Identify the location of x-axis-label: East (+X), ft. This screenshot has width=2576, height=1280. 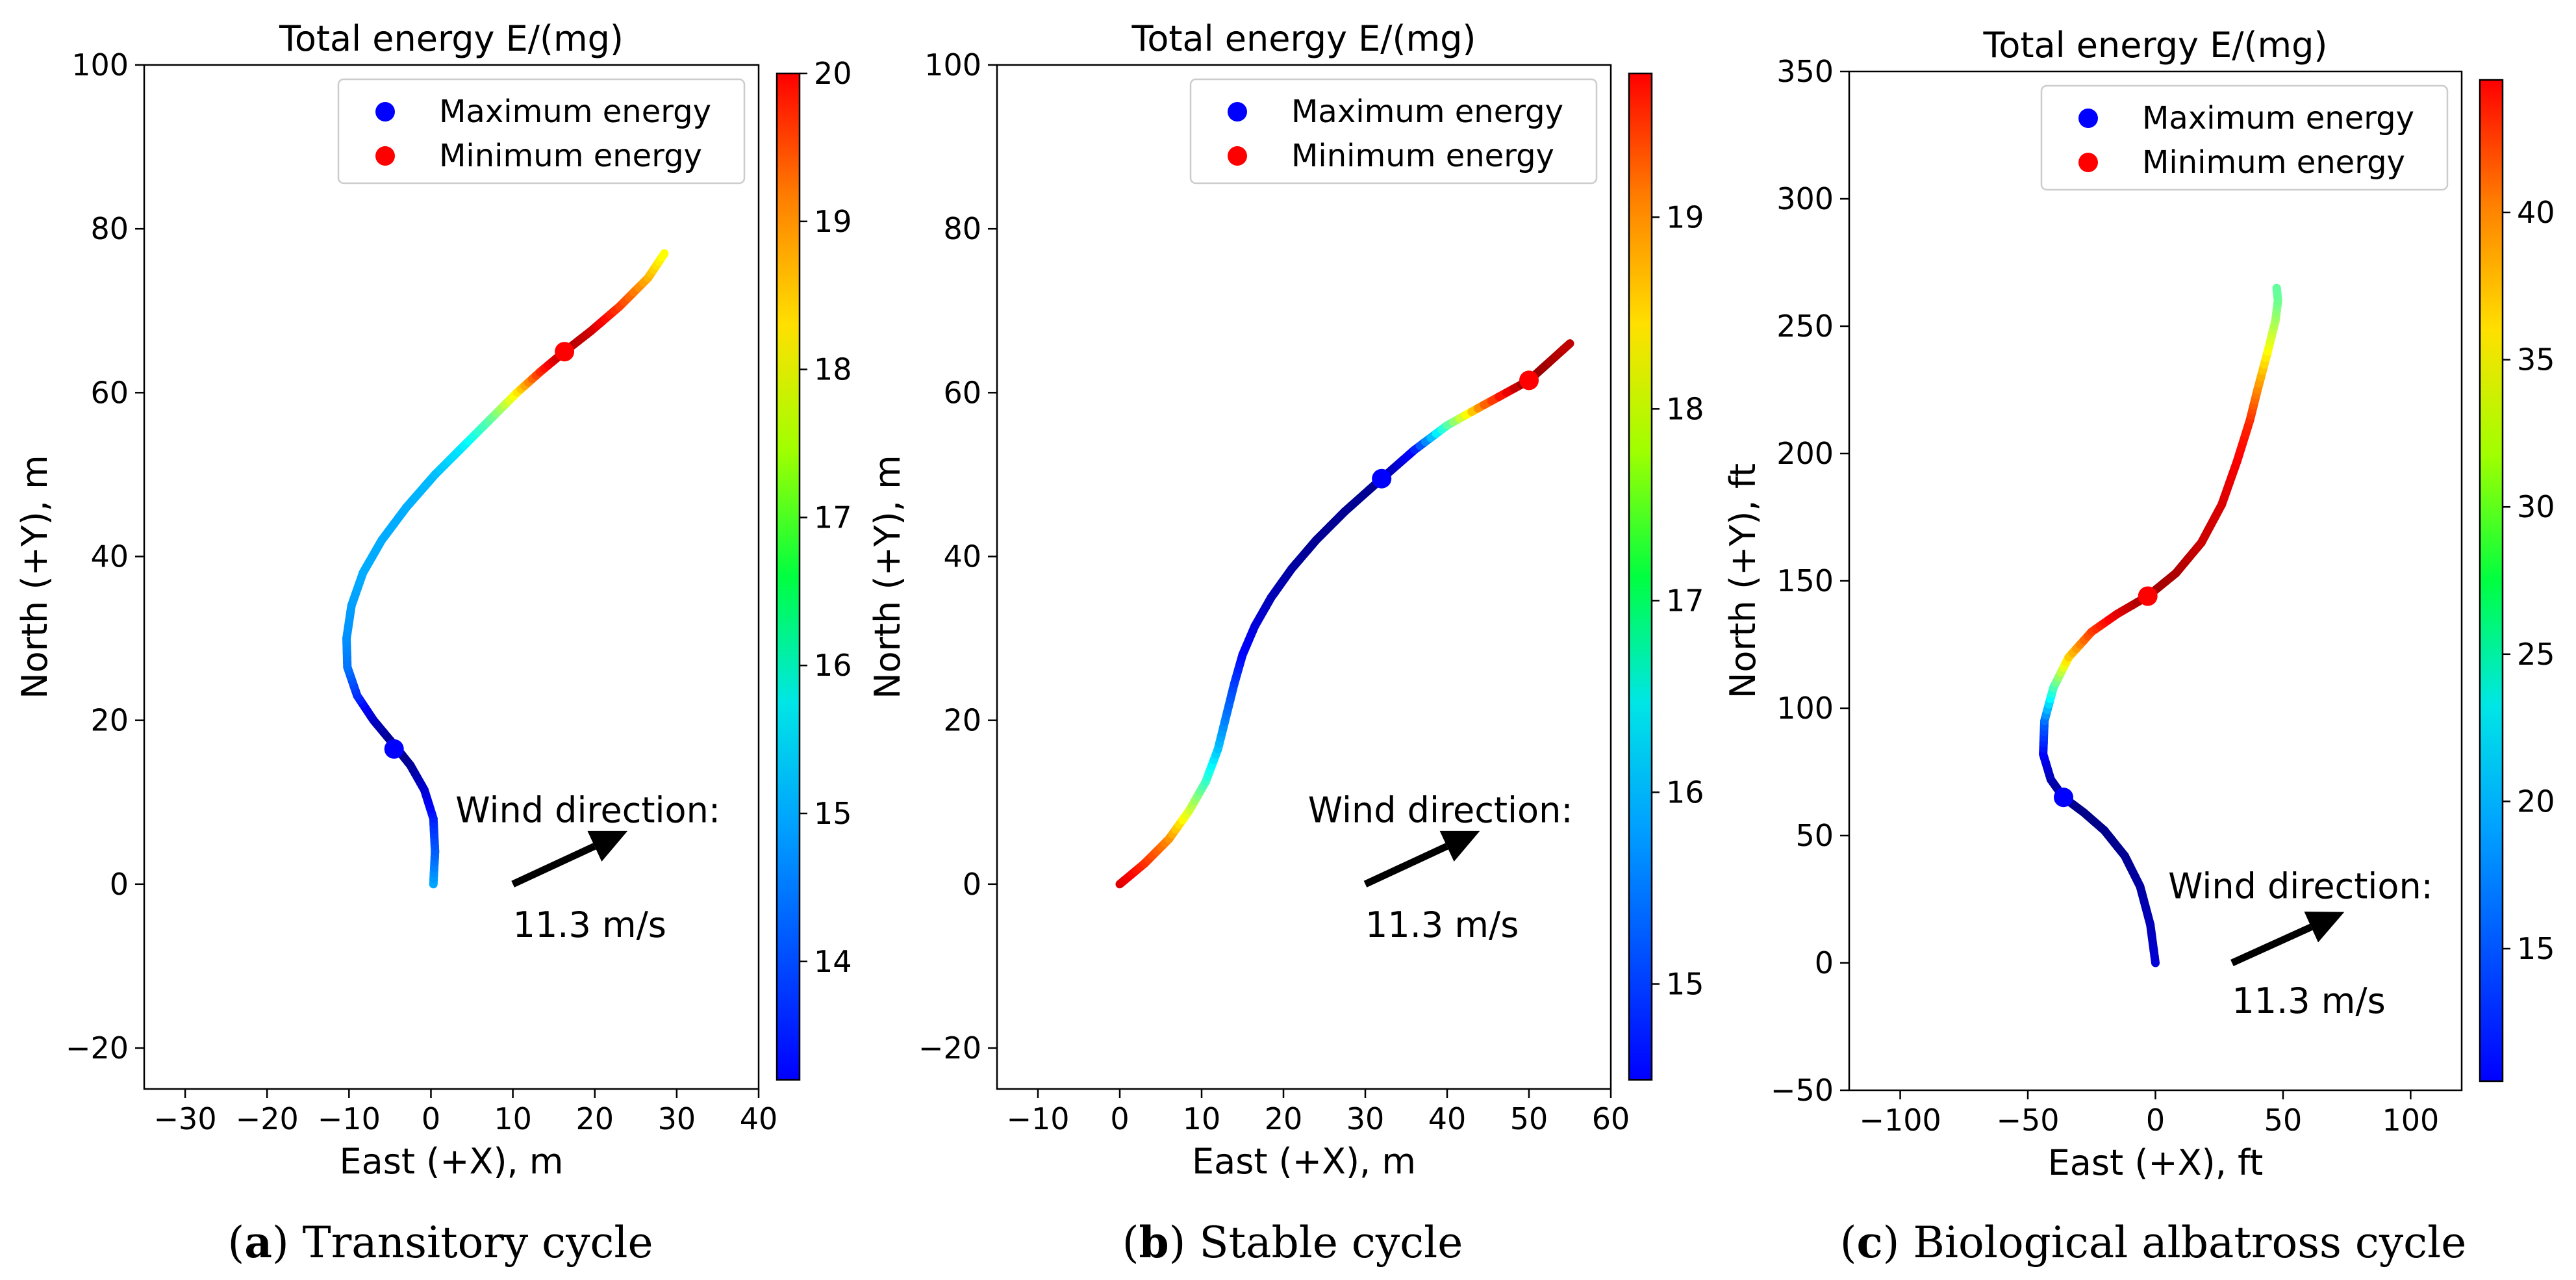
(2156, 1162).